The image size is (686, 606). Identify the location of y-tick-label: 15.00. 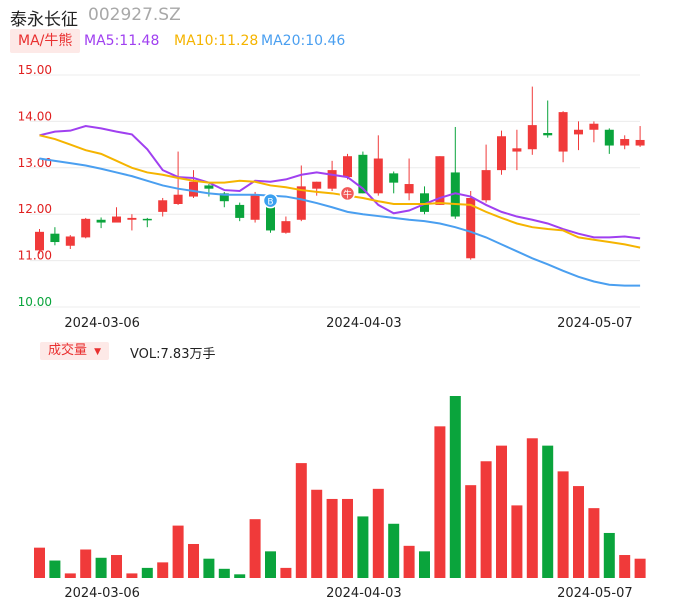
(35, 70).